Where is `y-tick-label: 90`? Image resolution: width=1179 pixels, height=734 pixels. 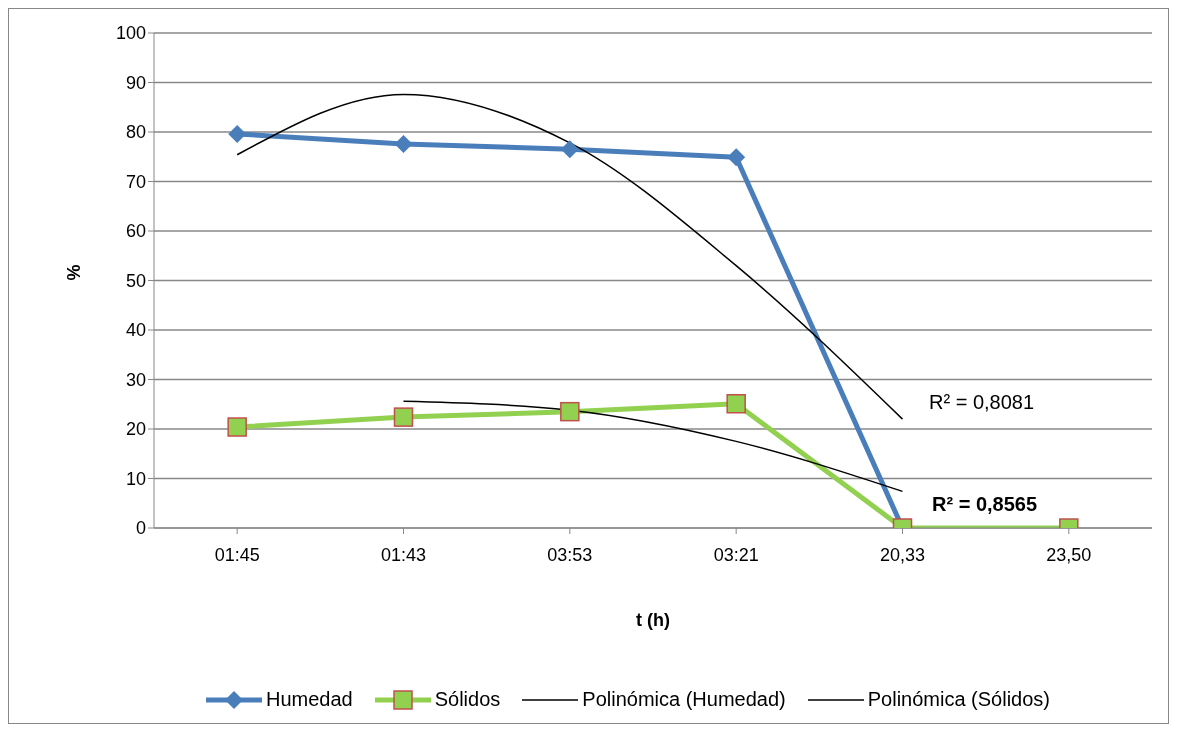
y-tick-label: 90 is located at coordinates (135, 82).